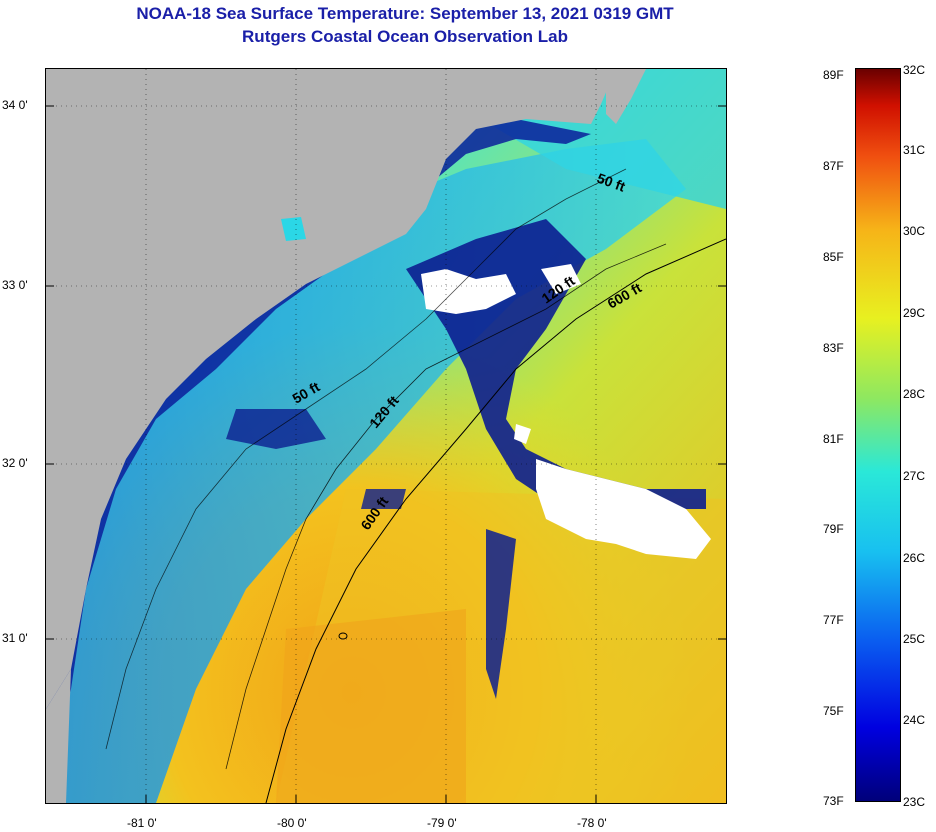 The image size is (936, 832). Describe the element at coordinates (15, 105) in the screenshot. I see `lat-label-34: 34 0'` at that location.